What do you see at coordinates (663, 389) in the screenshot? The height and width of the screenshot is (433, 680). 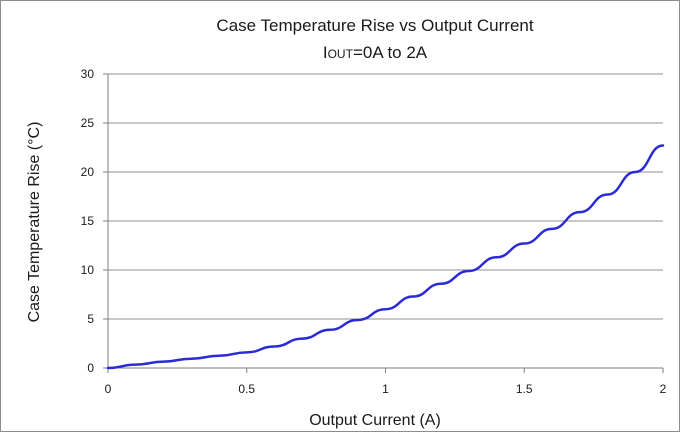 I see `x-tick-label: 2` at bounding box center [663, 389].